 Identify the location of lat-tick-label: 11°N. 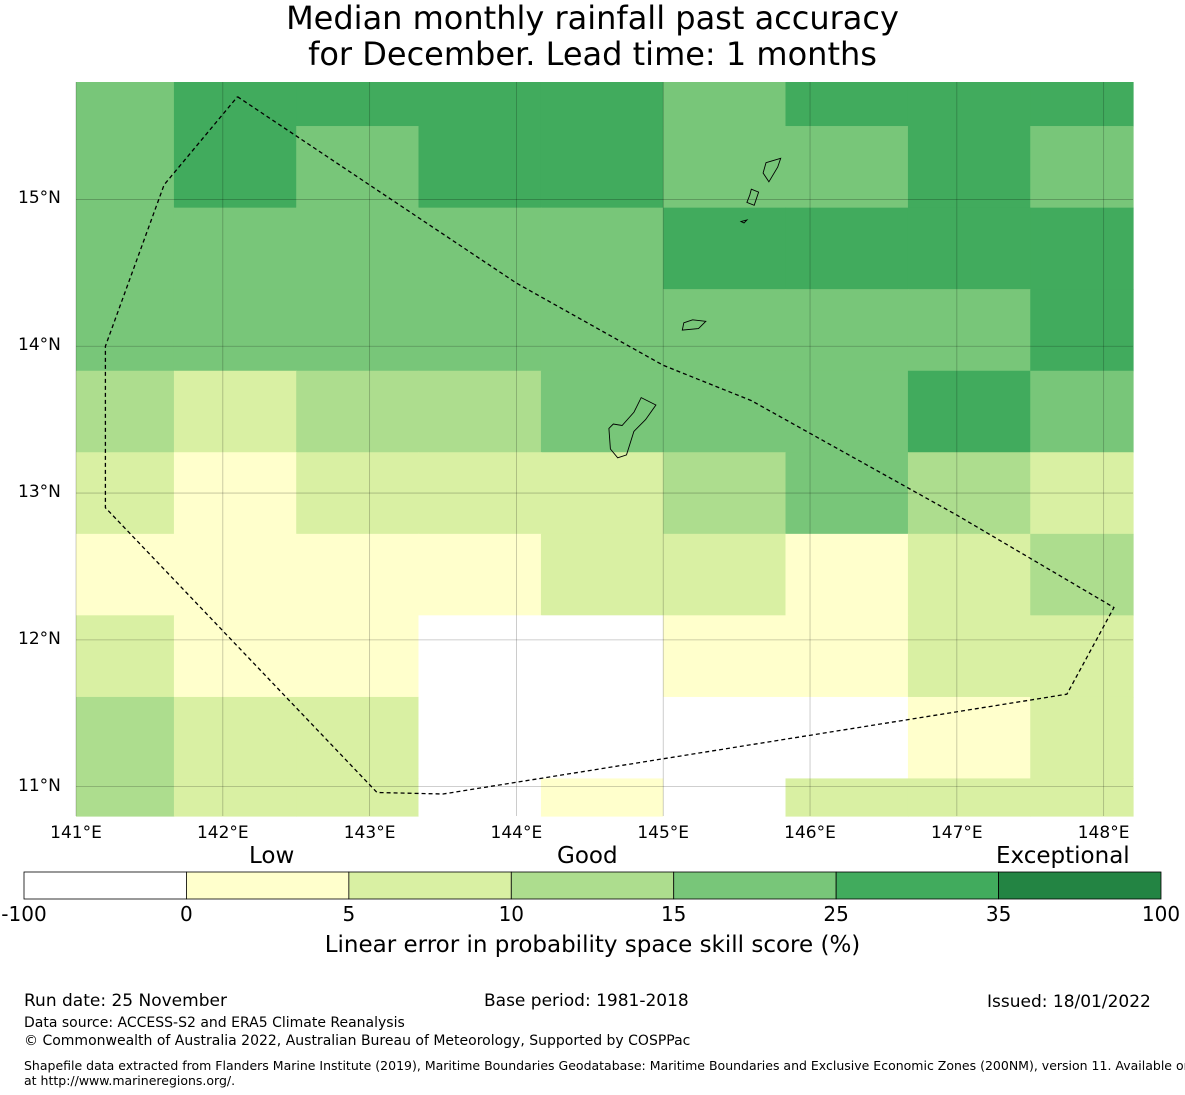
(39, 785).